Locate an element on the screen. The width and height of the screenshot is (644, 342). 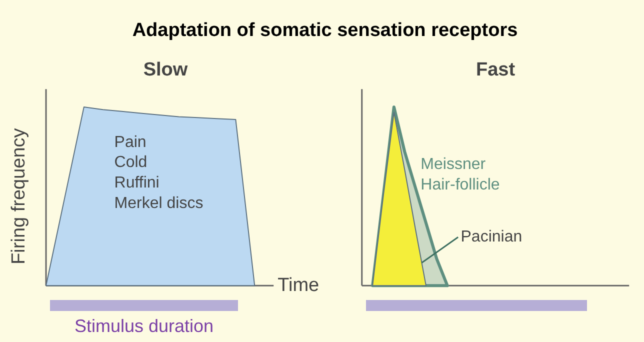
chart-title: Slow is located at coordinates (165, 70).